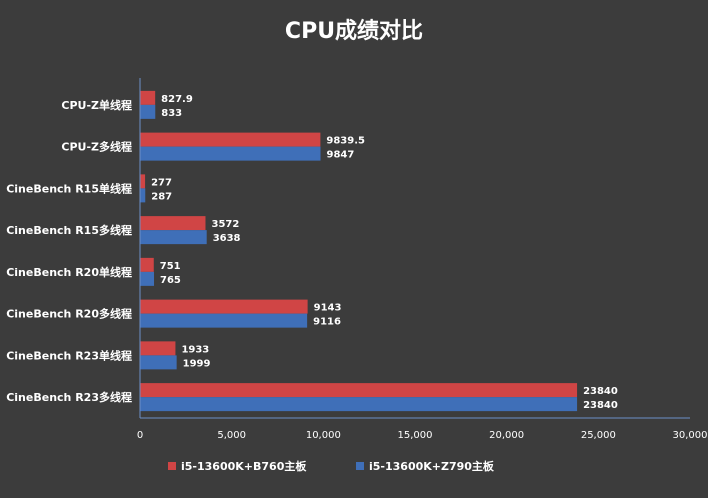 This screenshot has height=498, width=708. What do you see at coordinates (161, 196) in the screenshot?
I see `data-label: 287` at bounding box center [161, 196].